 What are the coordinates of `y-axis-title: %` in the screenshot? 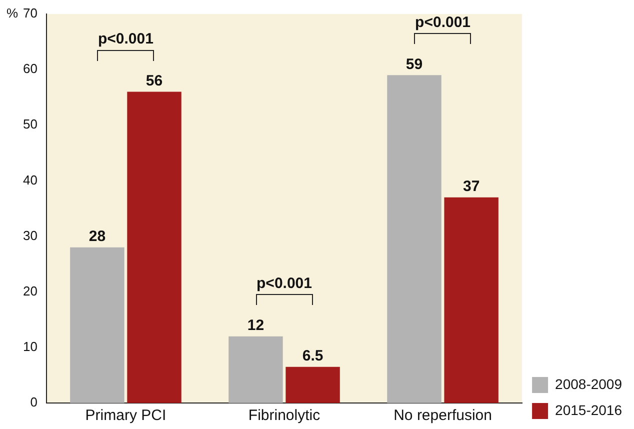 It's located at (12, 13).